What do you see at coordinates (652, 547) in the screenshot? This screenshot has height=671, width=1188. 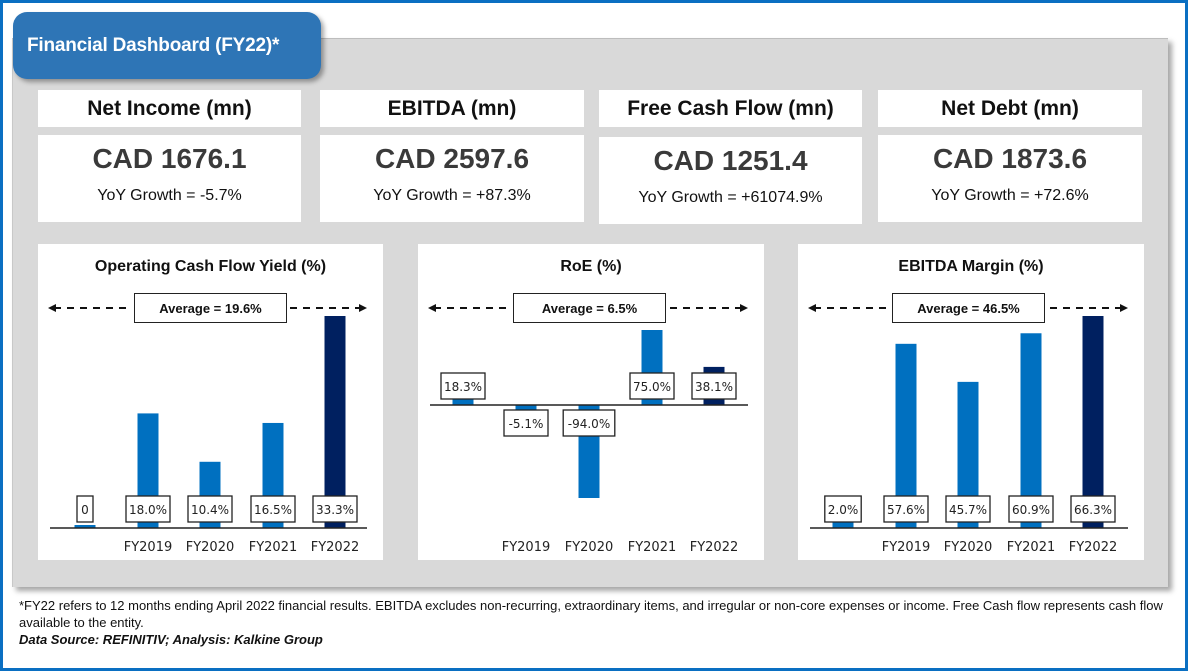 I see `x-tick-label-roe-3: FY2021` at bounding box center [652, 547].